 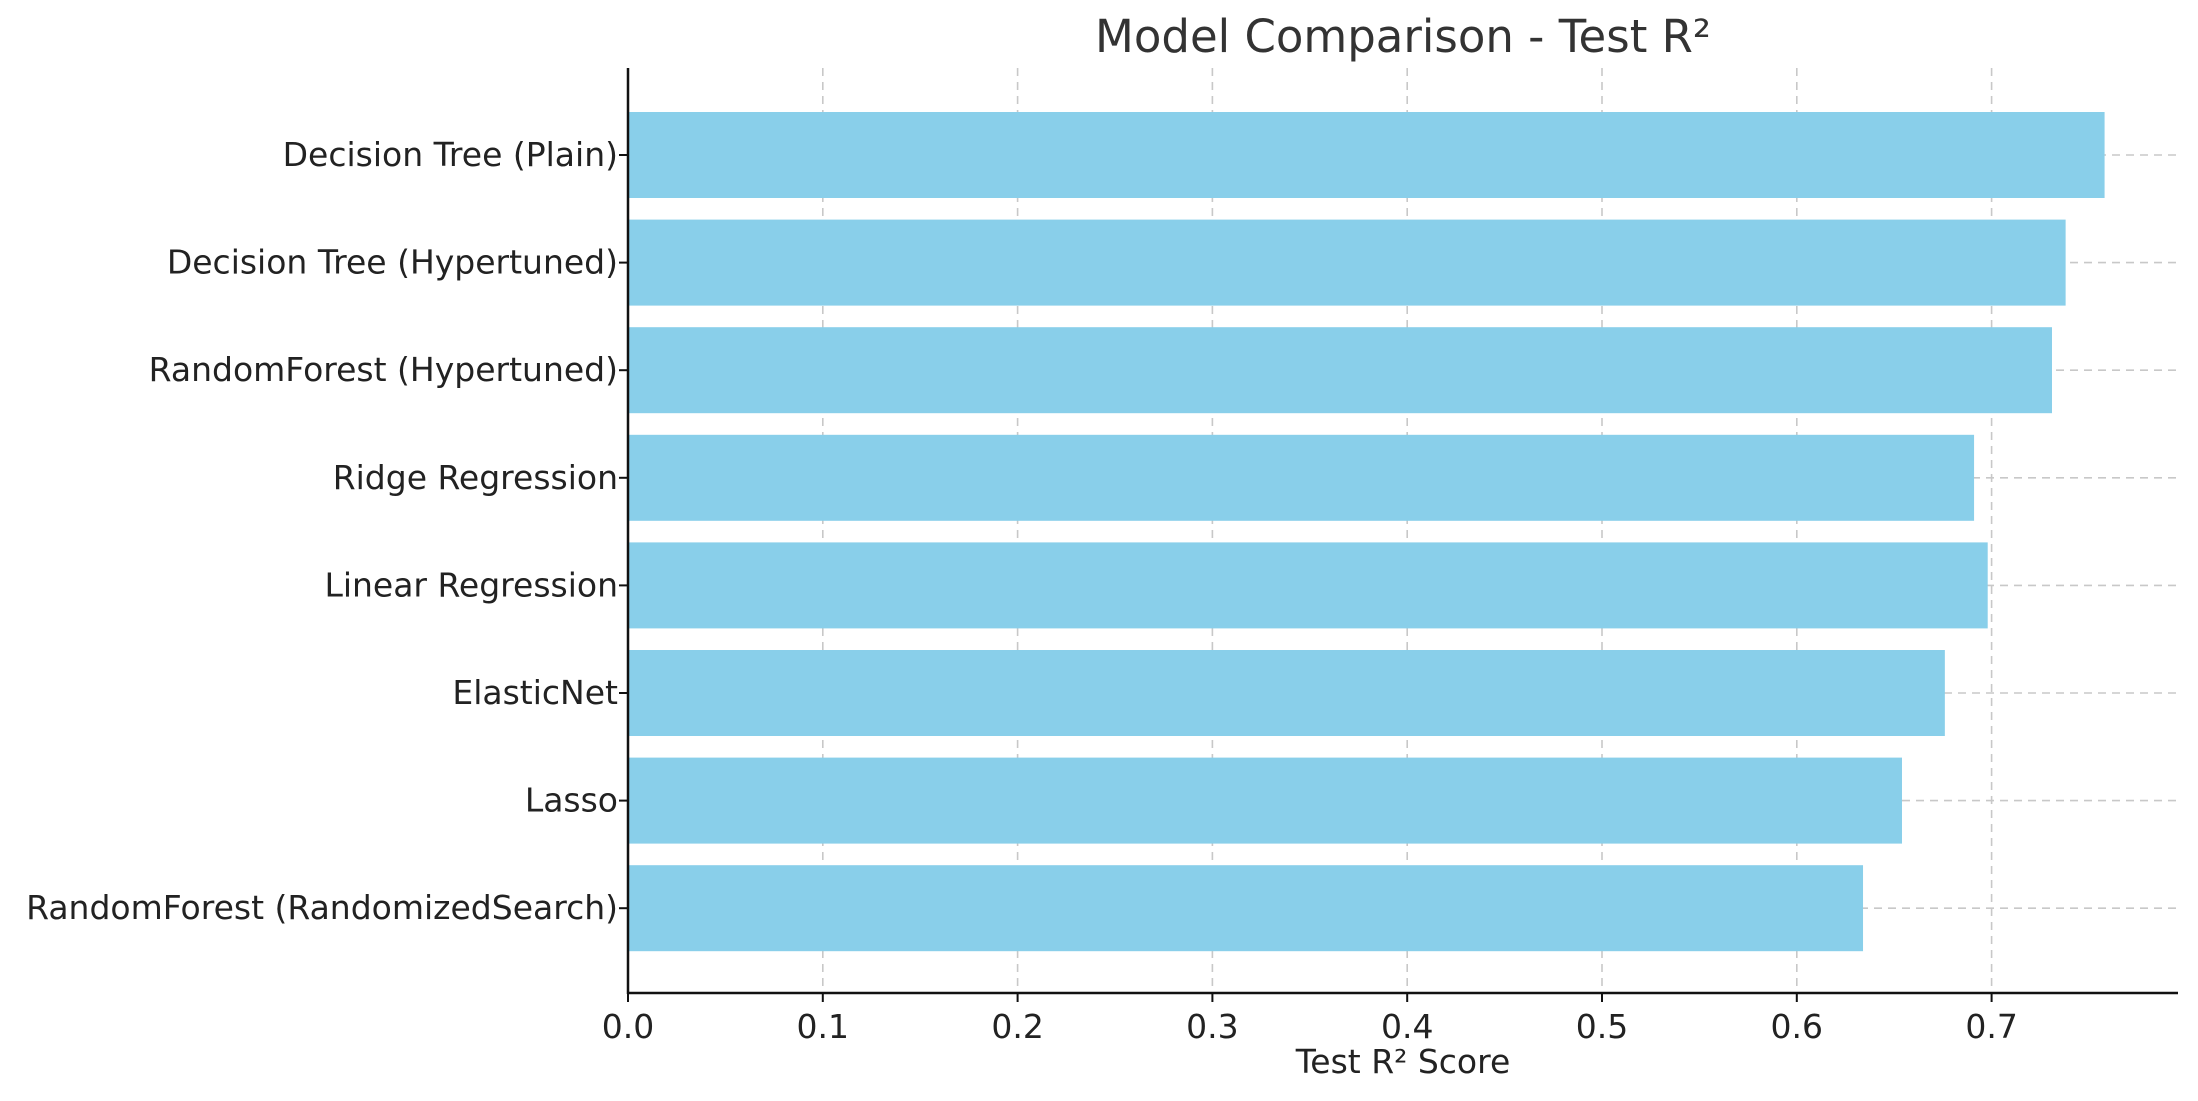 I want to click on category-label: ElasticNet, so click(x=535, y=692).